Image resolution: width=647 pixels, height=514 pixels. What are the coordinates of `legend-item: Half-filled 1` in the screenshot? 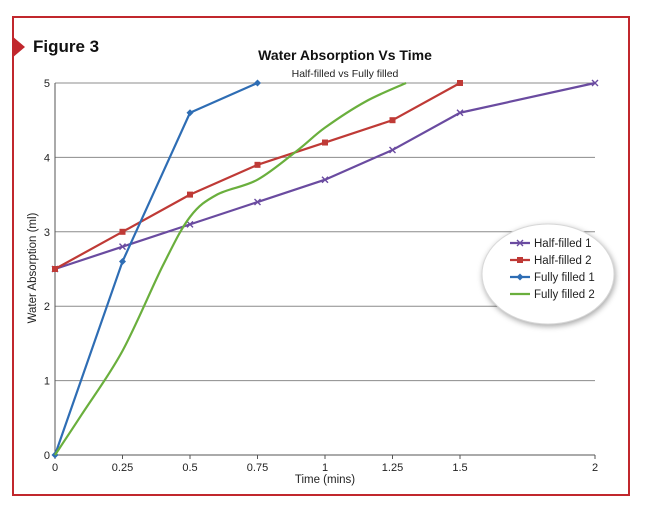 It's located at (551, 244).